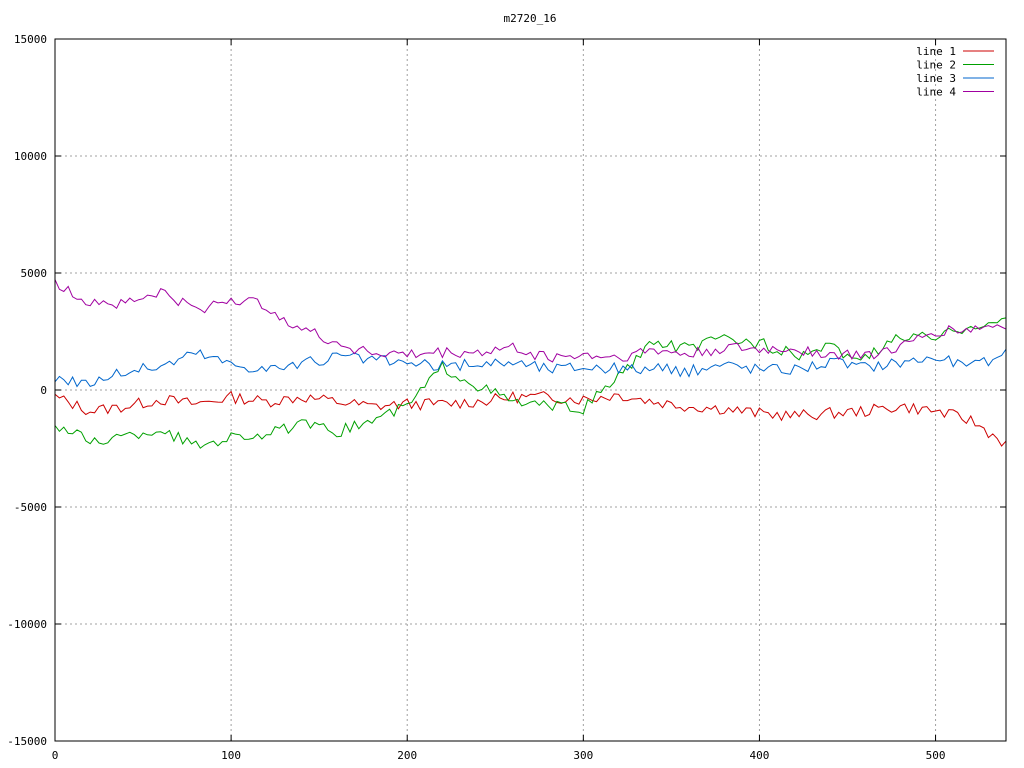 The image size is (1024, 768). What do you see at coordinates (936, 65) in the screenshot?
I see `legend-label: line 2` at bounding box center [936, 65].